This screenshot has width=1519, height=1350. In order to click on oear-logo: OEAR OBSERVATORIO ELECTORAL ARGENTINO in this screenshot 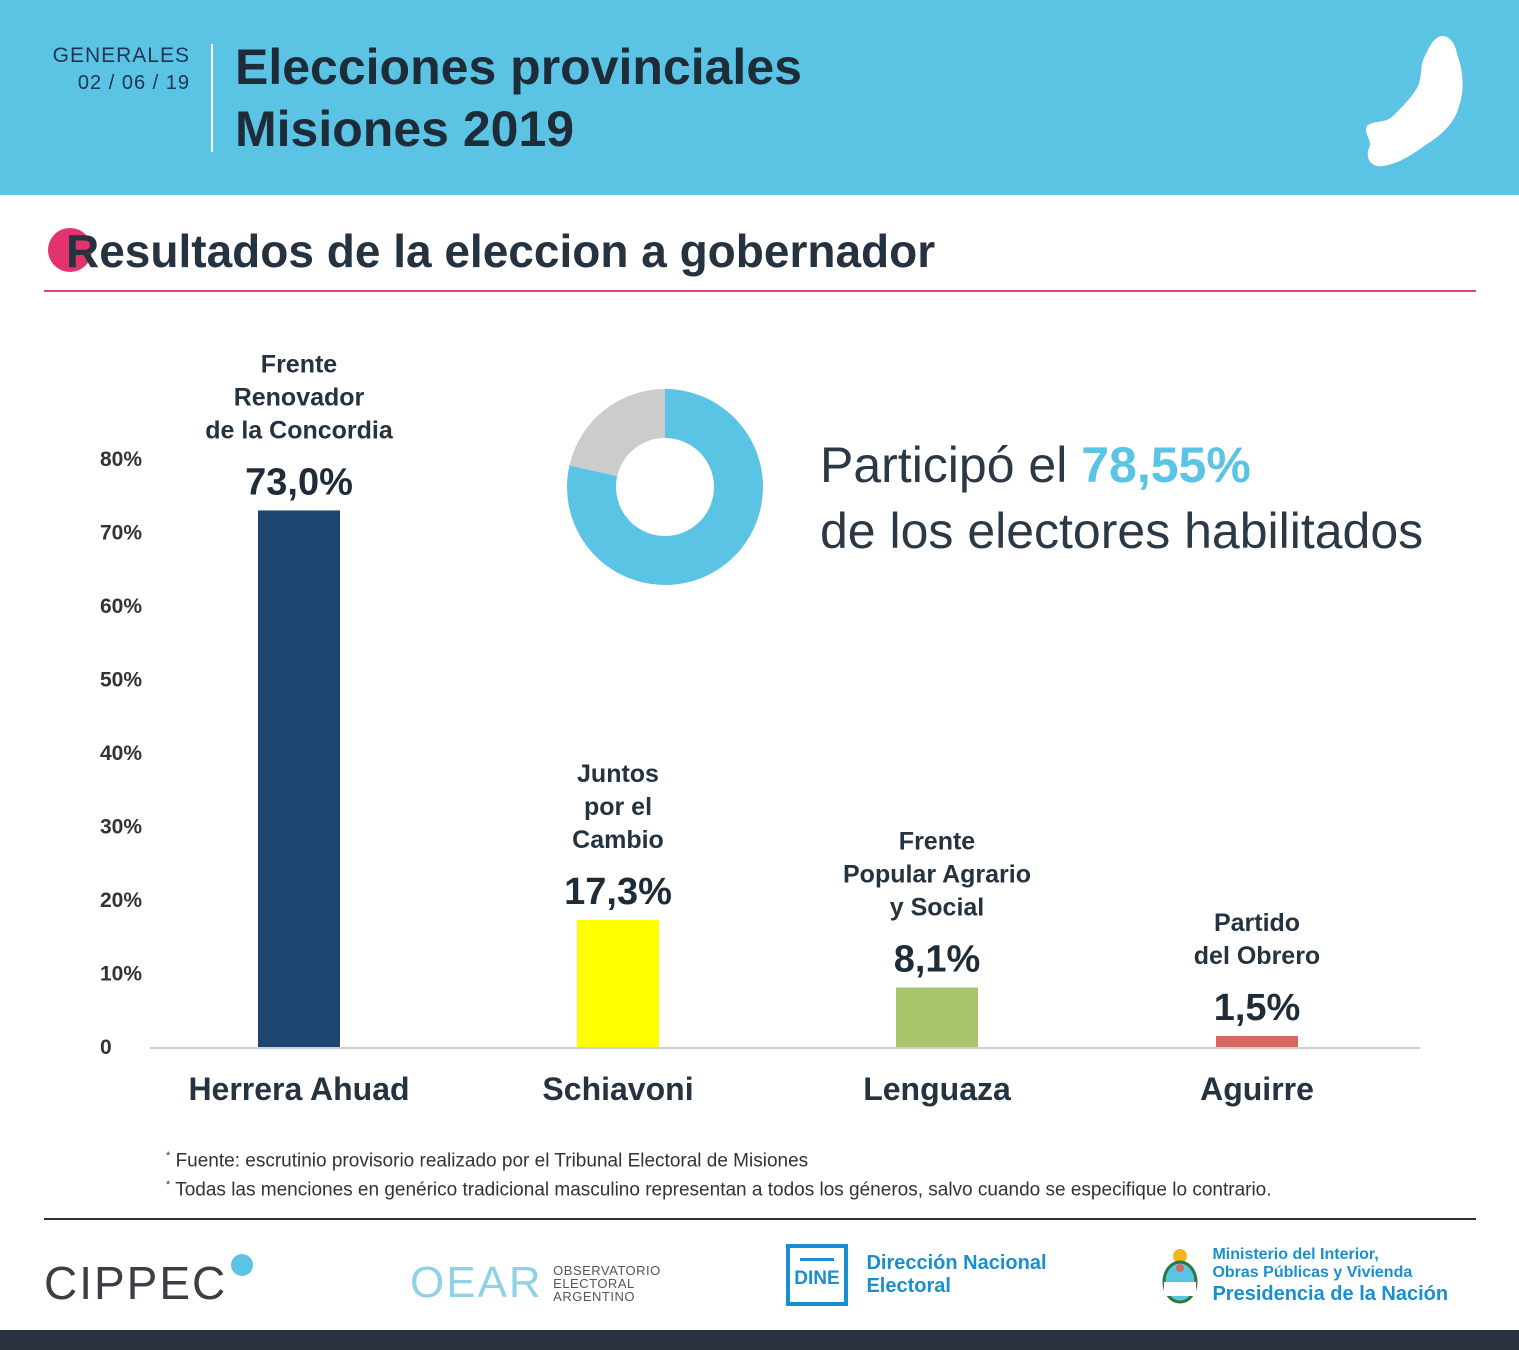, I will do `click(535, 1283)`.